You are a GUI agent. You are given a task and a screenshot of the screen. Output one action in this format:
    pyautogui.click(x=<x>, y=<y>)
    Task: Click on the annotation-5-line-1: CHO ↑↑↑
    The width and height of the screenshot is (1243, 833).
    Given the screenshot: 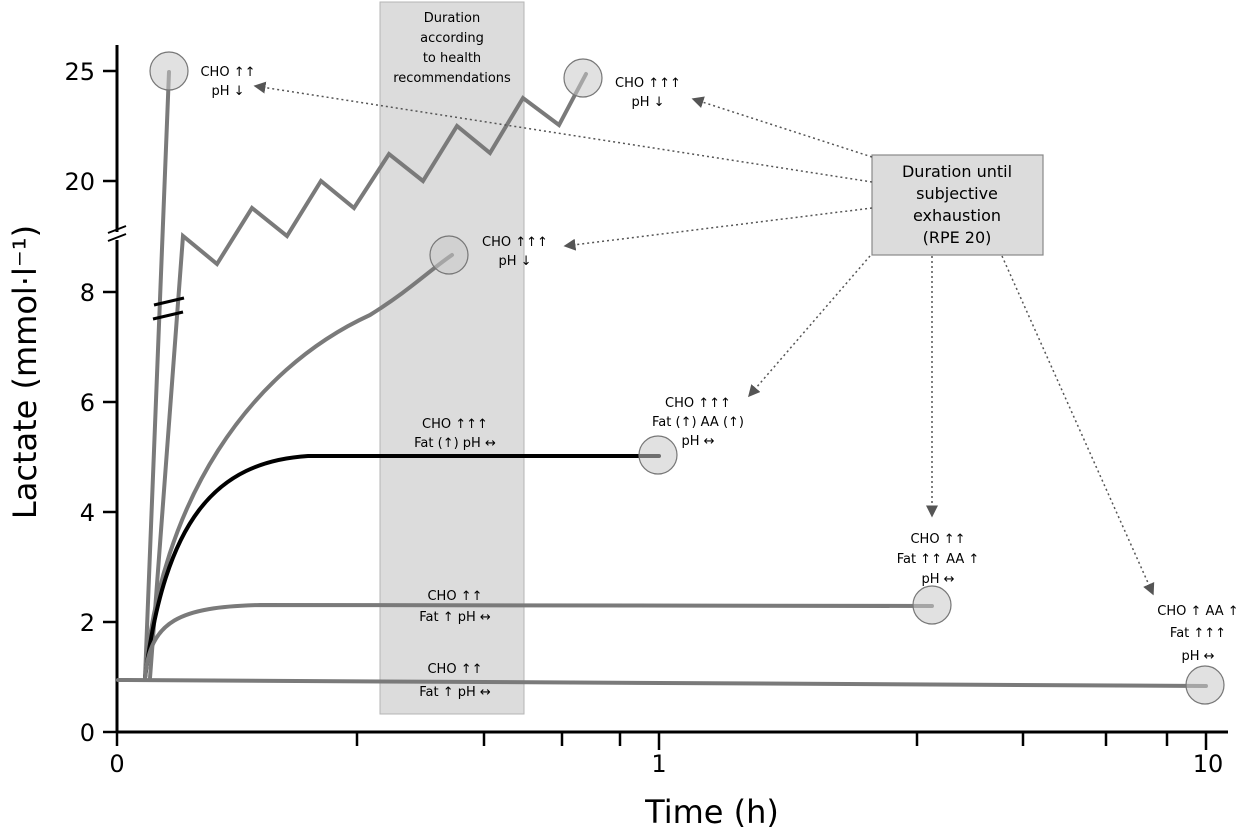 What is the action you would take?
    pyautogui.click(x=455, y=424)
    